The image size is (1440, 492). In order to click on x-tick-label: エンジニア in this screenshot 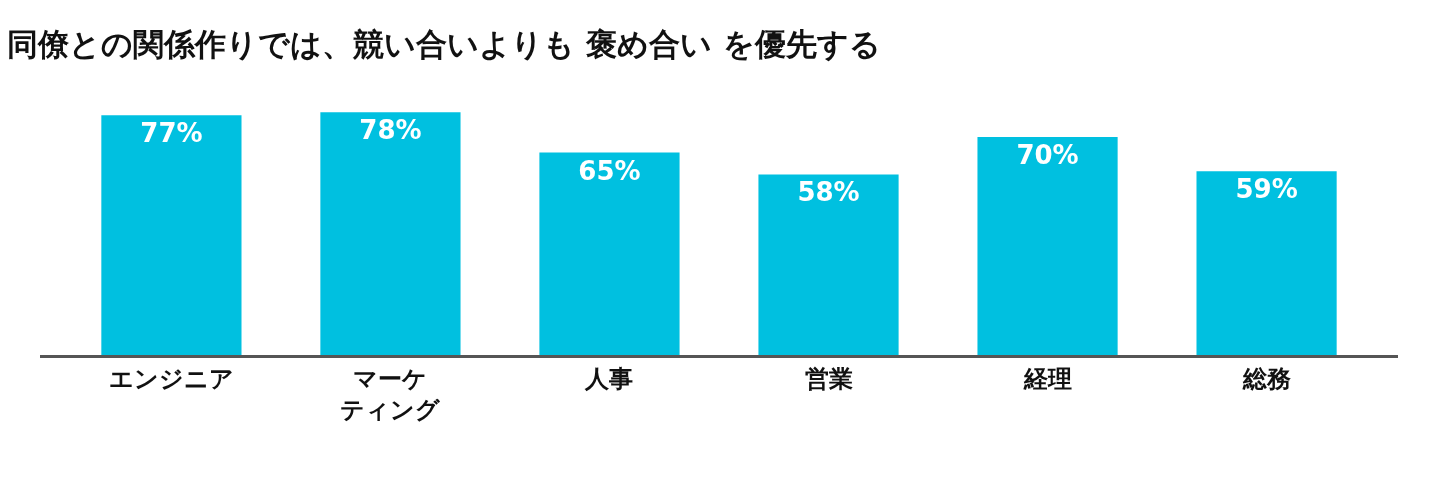, I will do `click(171, 378)`.